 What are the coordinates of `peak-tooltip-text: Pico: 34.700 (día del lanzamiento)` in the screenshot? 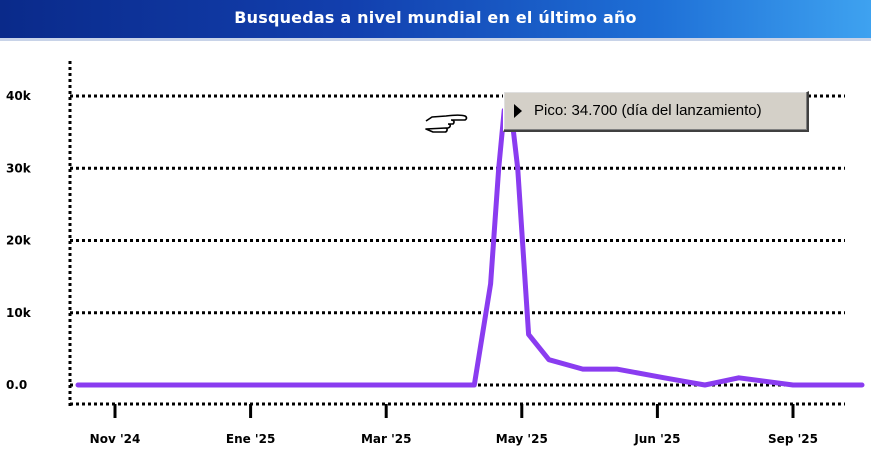 It's located at (648, 110).